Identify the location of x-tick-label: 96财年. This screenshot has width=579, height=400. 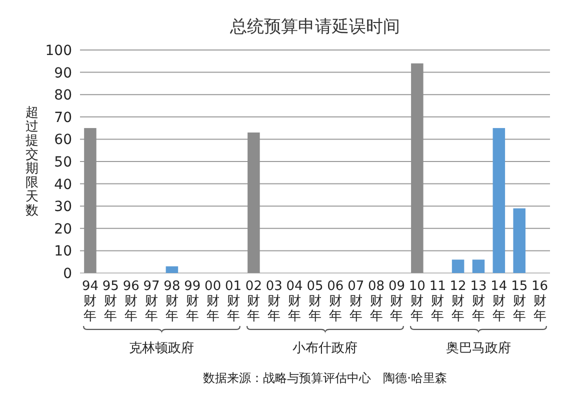
(131, 301).